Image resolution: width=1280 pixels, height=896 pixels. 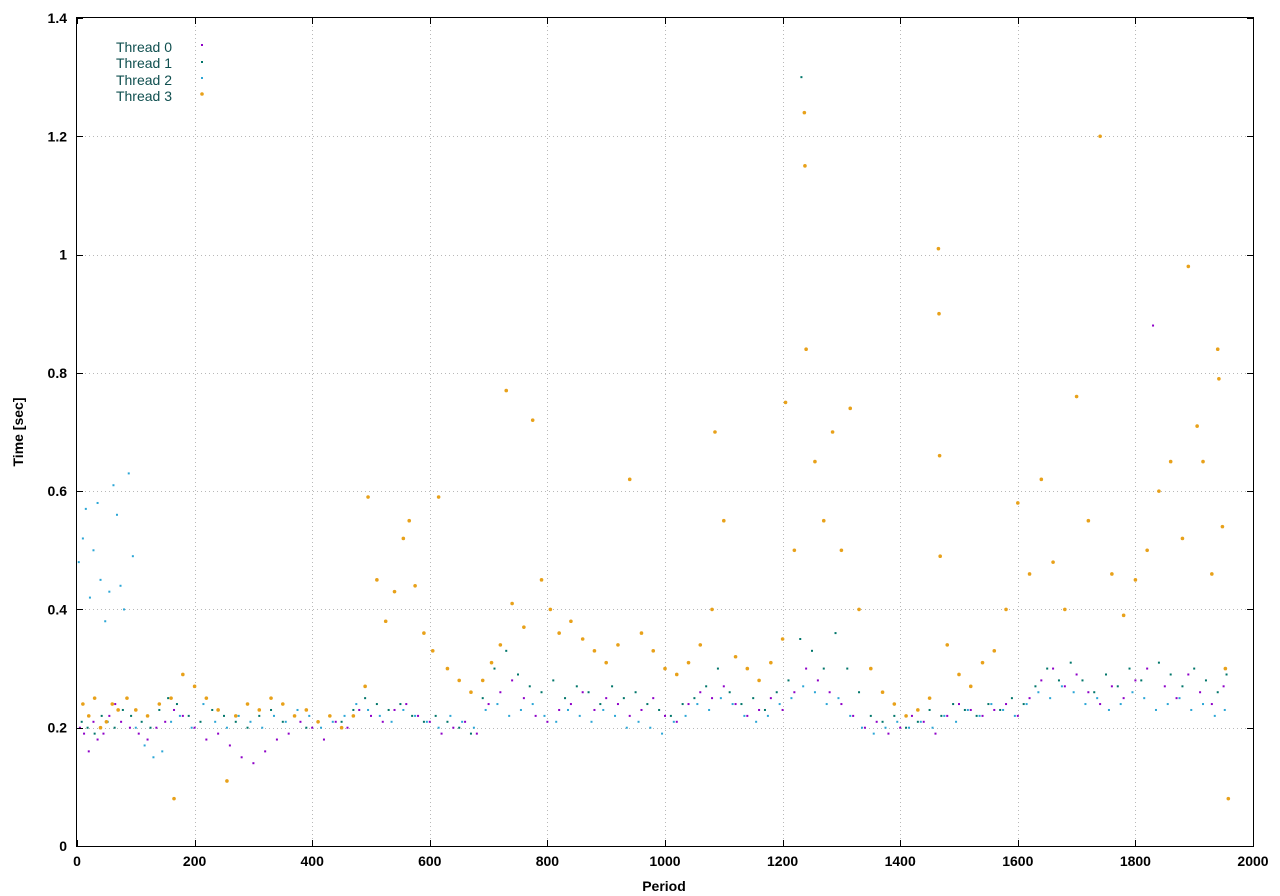 What do you see at coordinates (159, 47) in the screenshot?
I see `legend-entry-thread-0: Thread 0` at bounding box center [159, 47].